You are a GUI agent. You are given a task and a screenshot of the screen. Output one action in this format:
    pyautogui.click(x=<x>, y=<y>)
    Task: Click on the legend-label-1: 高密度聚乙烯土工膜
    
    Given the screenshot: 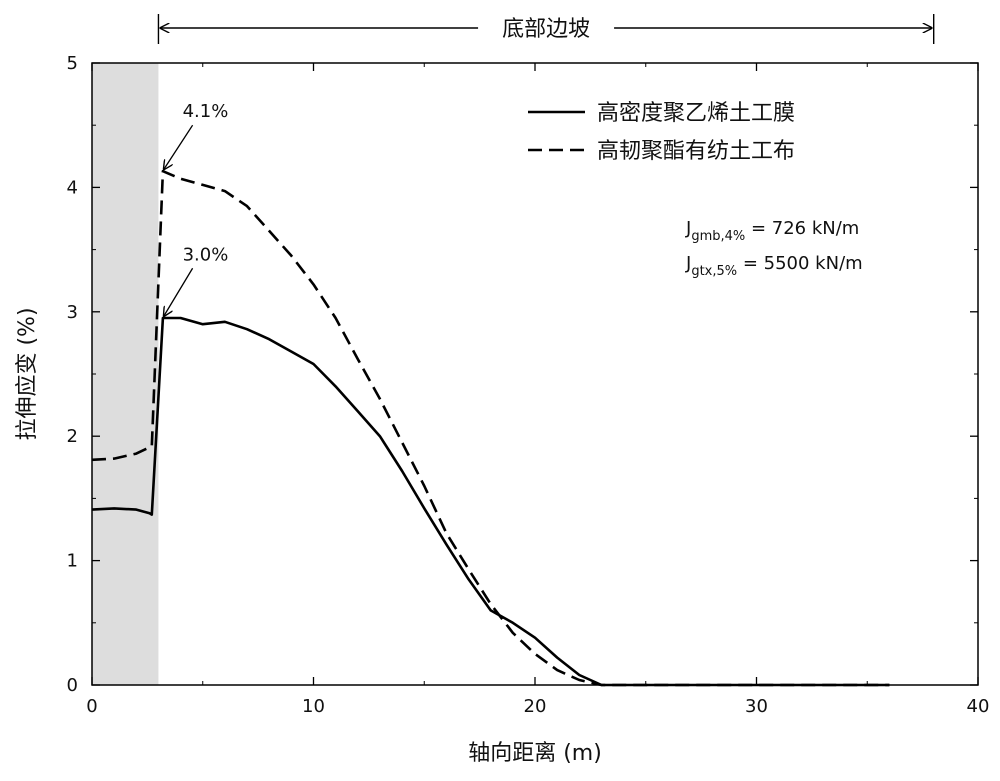 What is the action you would take?
    pyautogui.click(x=696, y=113)
    